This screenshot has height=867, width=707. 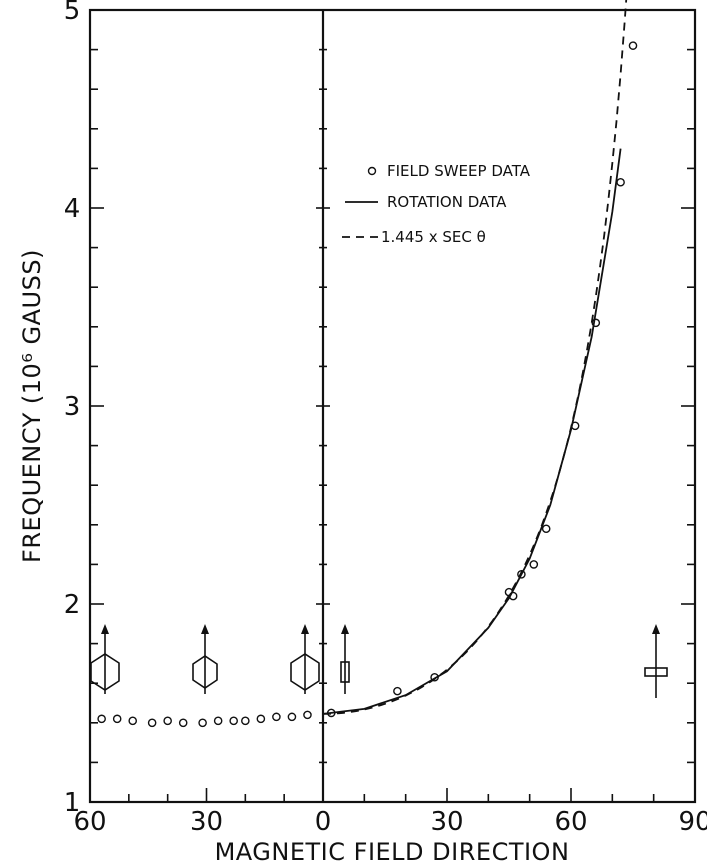 I want to click on y-tick-label: 3, so click(x=72, y=407).